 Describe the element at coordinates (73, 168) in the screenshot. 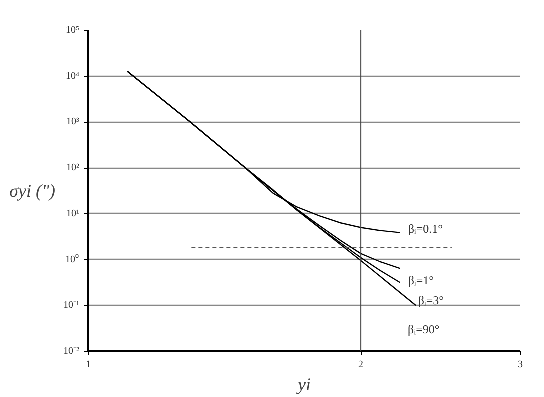

I see `y-tick-label: 10²` at that location.